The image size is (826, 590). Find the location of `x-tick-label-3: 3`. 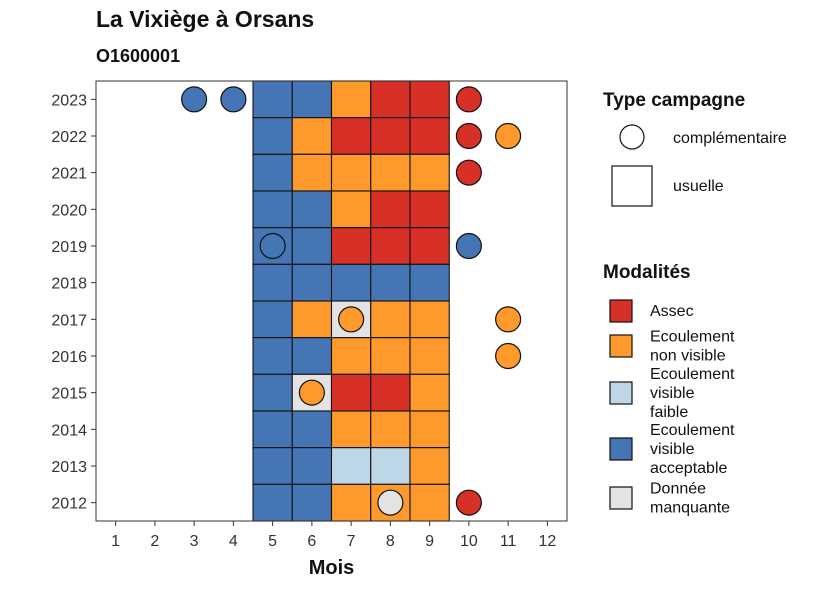

x-tick-label-3: 3 is located at coordinates (194, 541).